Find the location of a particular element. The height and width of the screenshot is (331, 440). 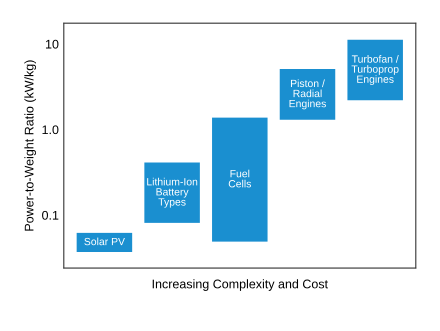

y-tick-label: 0.1 is located at coordinates (50, 215).